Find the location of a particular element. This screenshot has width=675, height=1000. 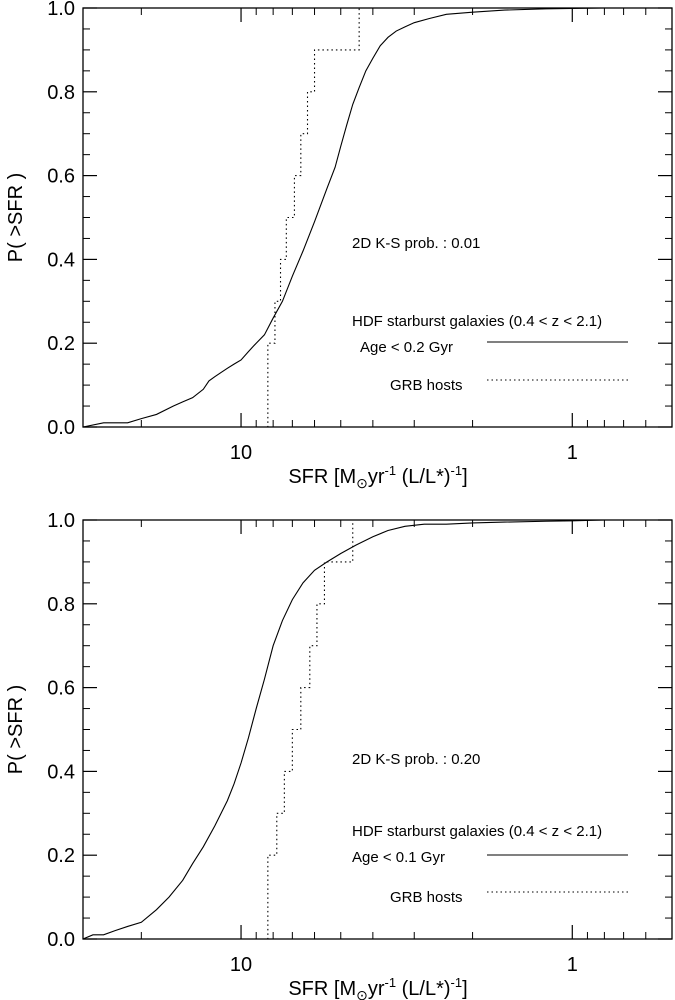

ks-probability-text: 2D K-S prob. : 0.01 is located at coordinates (416, 243).